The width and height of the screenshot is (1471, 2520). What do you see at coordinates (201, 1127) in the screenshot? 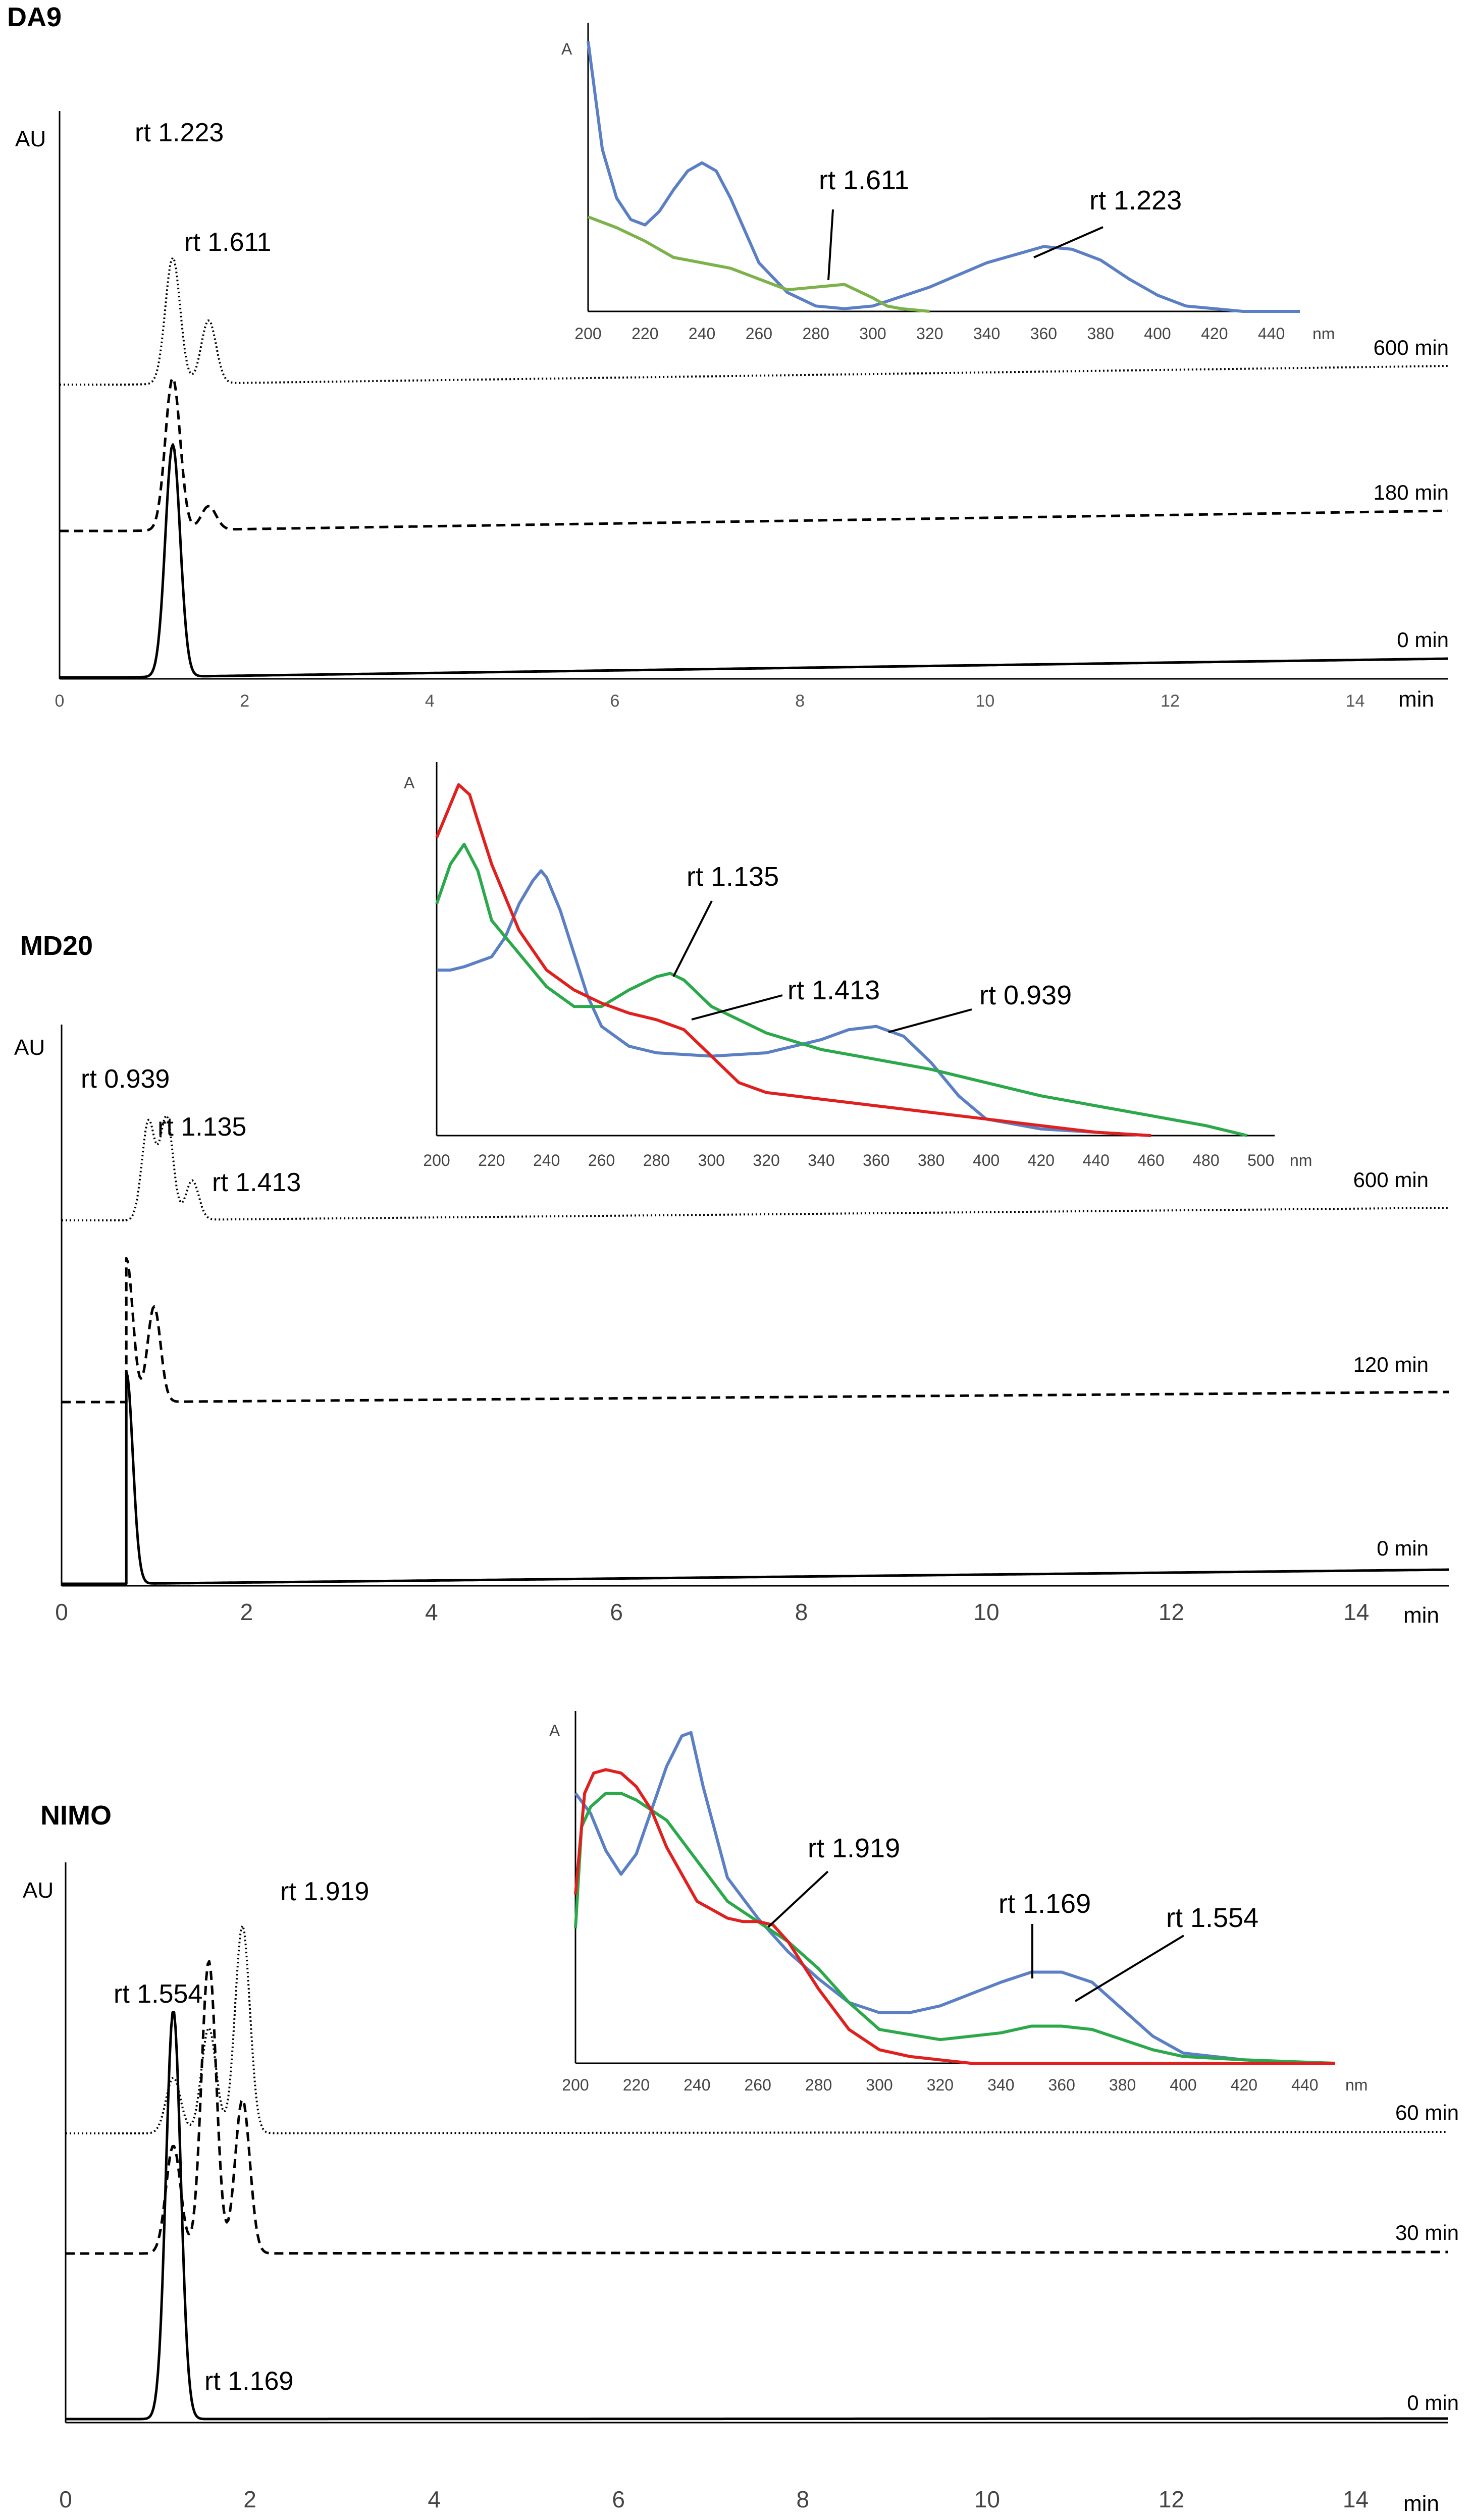
I see `peak-annotation: rt 1.135` at bounding box center [201, 1127].